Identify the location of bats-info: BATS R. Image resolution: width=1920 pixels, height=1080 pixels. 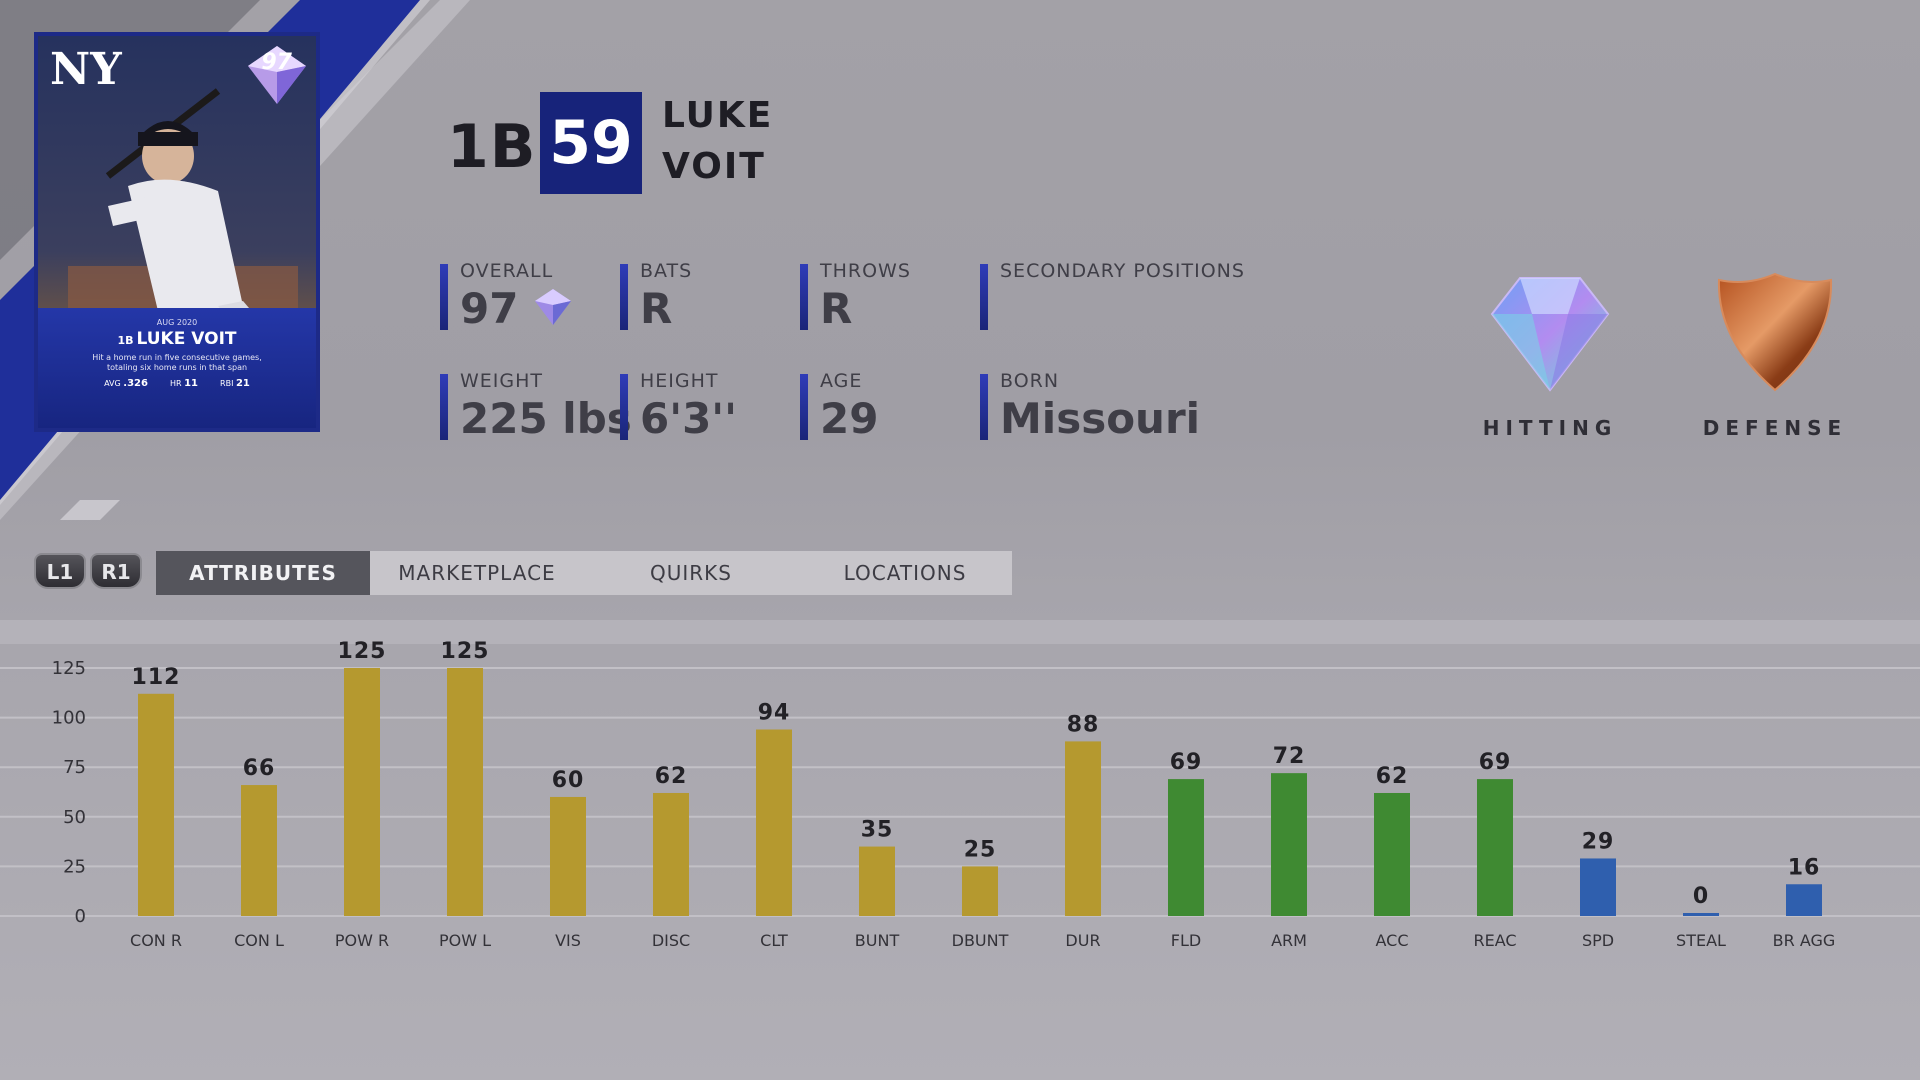
(656, 296).